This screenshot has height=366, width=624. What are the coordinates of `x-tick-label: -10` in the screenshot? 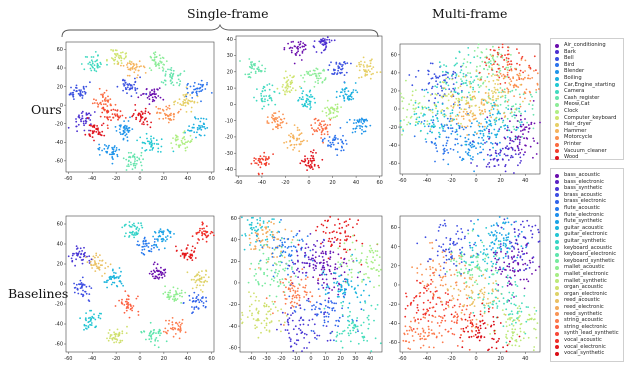 It's located at (296, 359).